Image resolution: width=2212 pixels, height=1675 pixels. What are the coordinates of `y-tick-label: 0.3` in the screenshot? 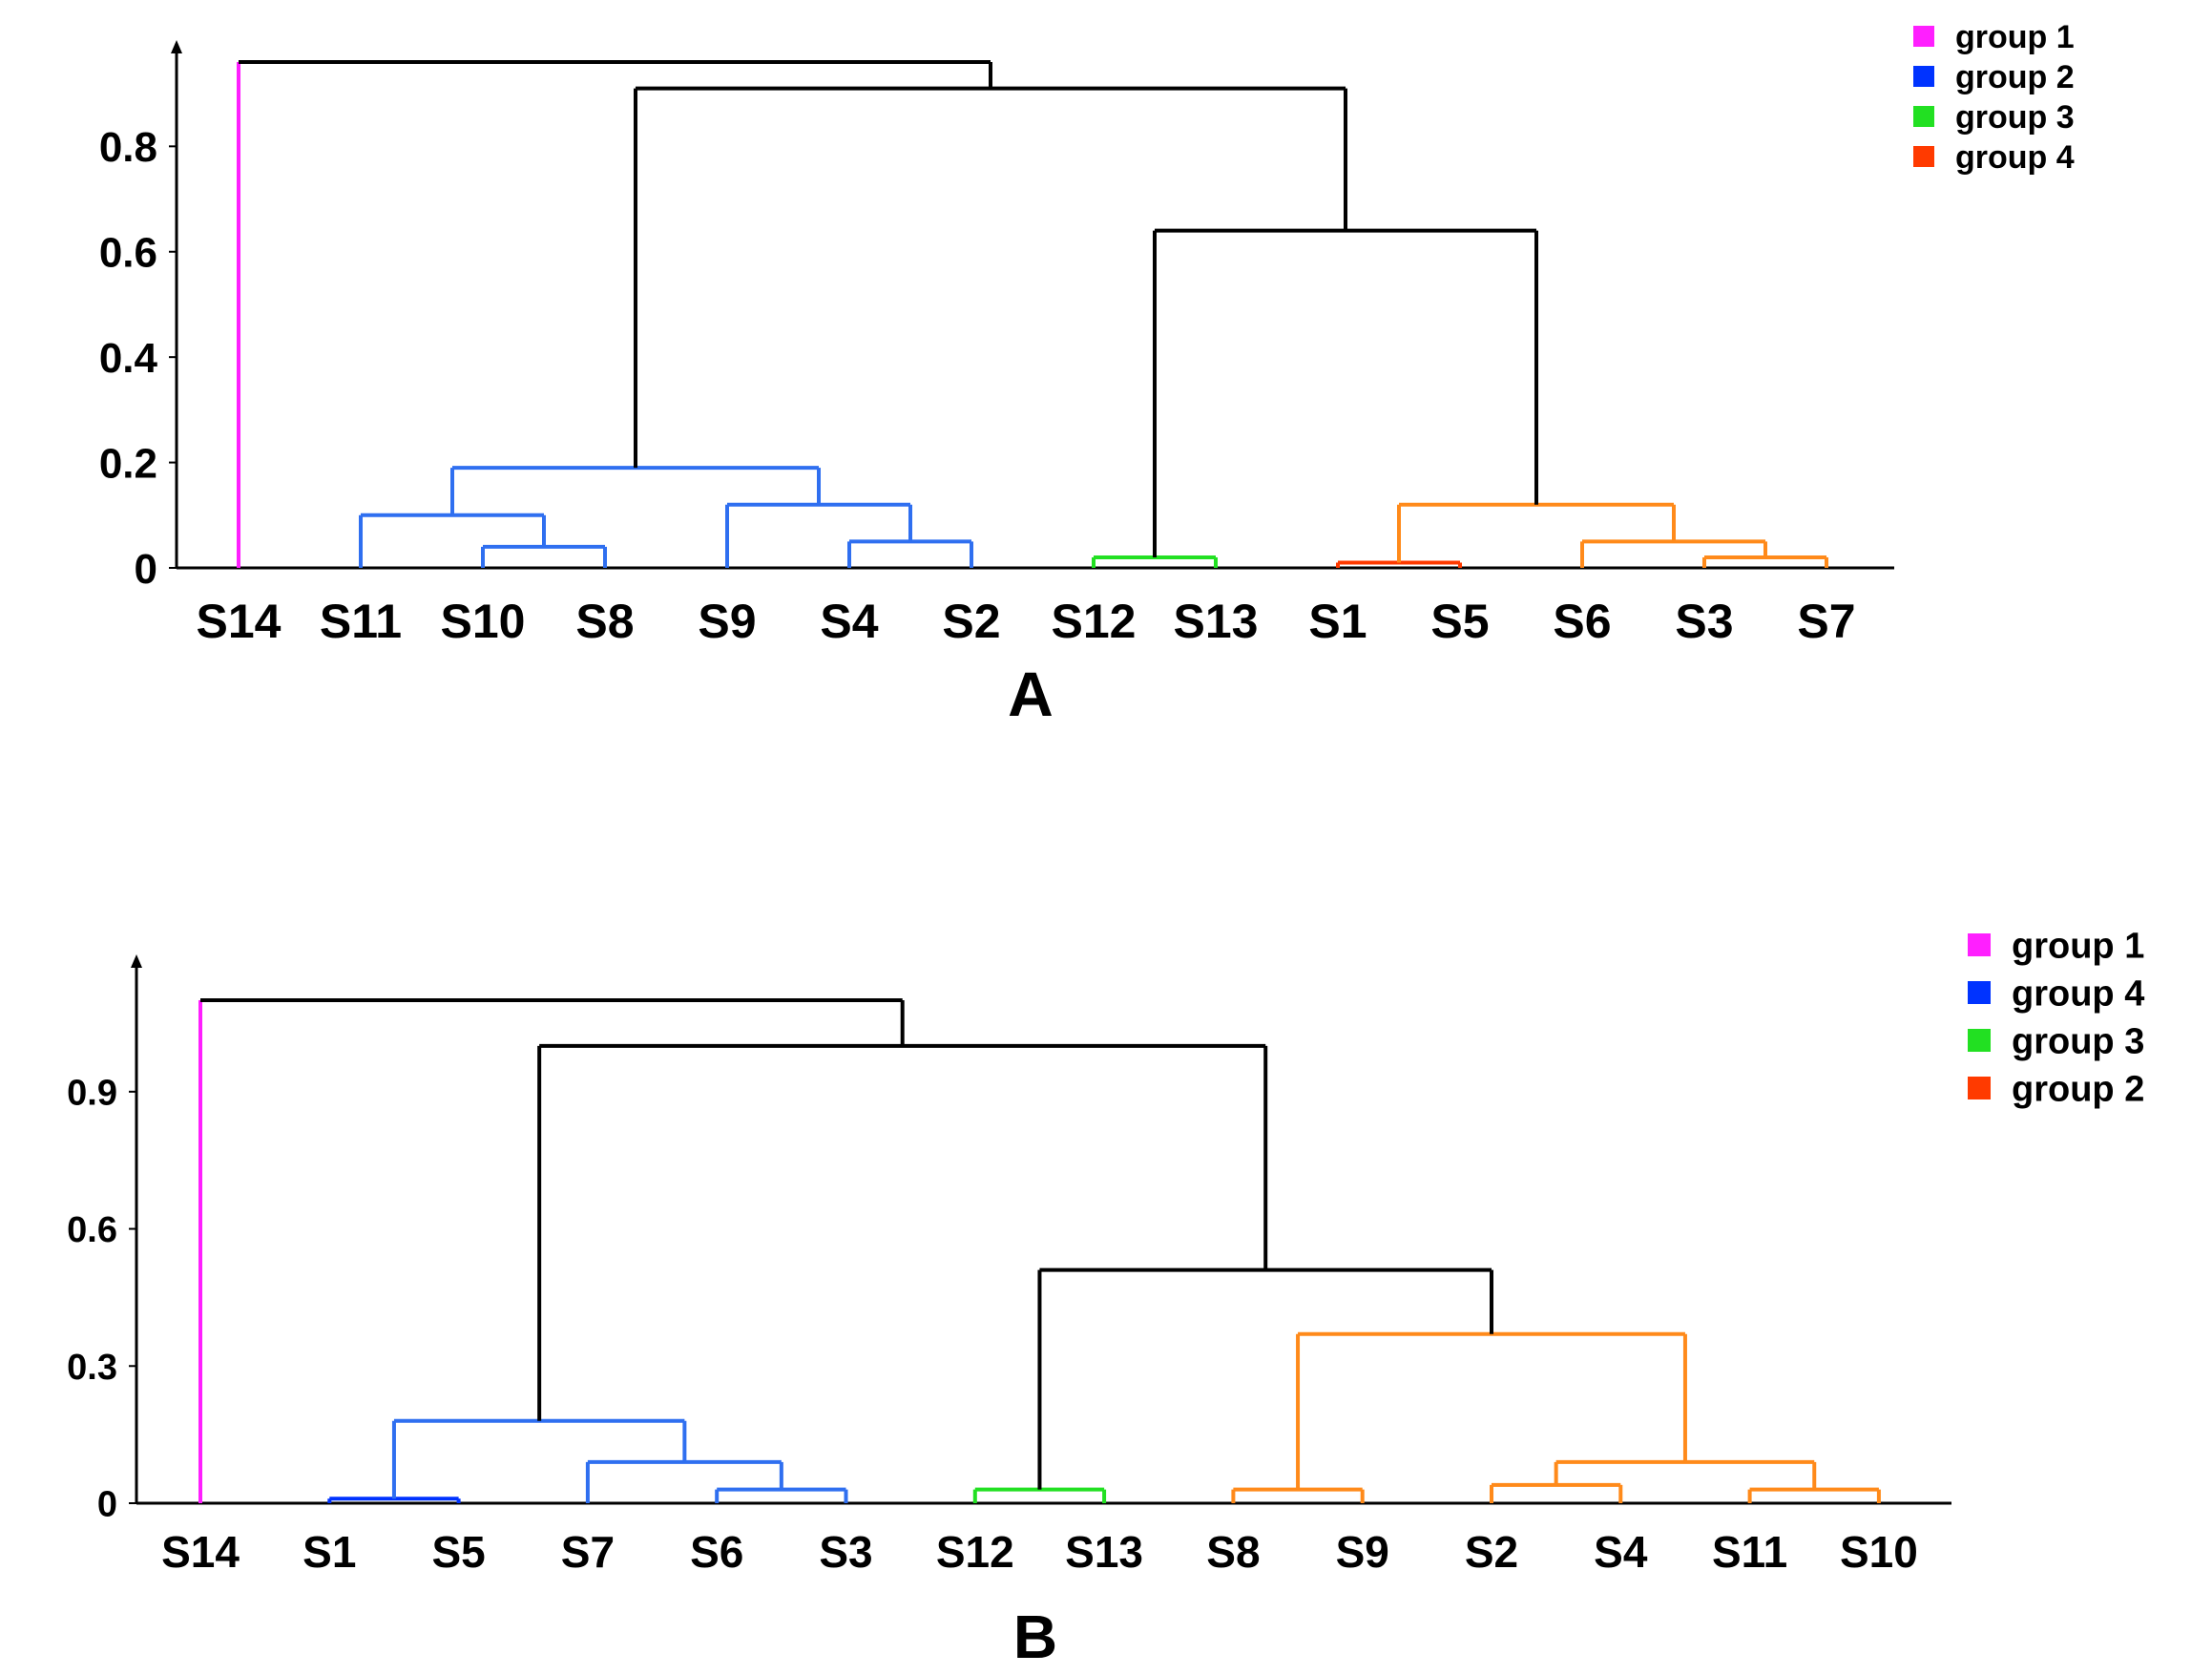 It's located at (92, 1368).